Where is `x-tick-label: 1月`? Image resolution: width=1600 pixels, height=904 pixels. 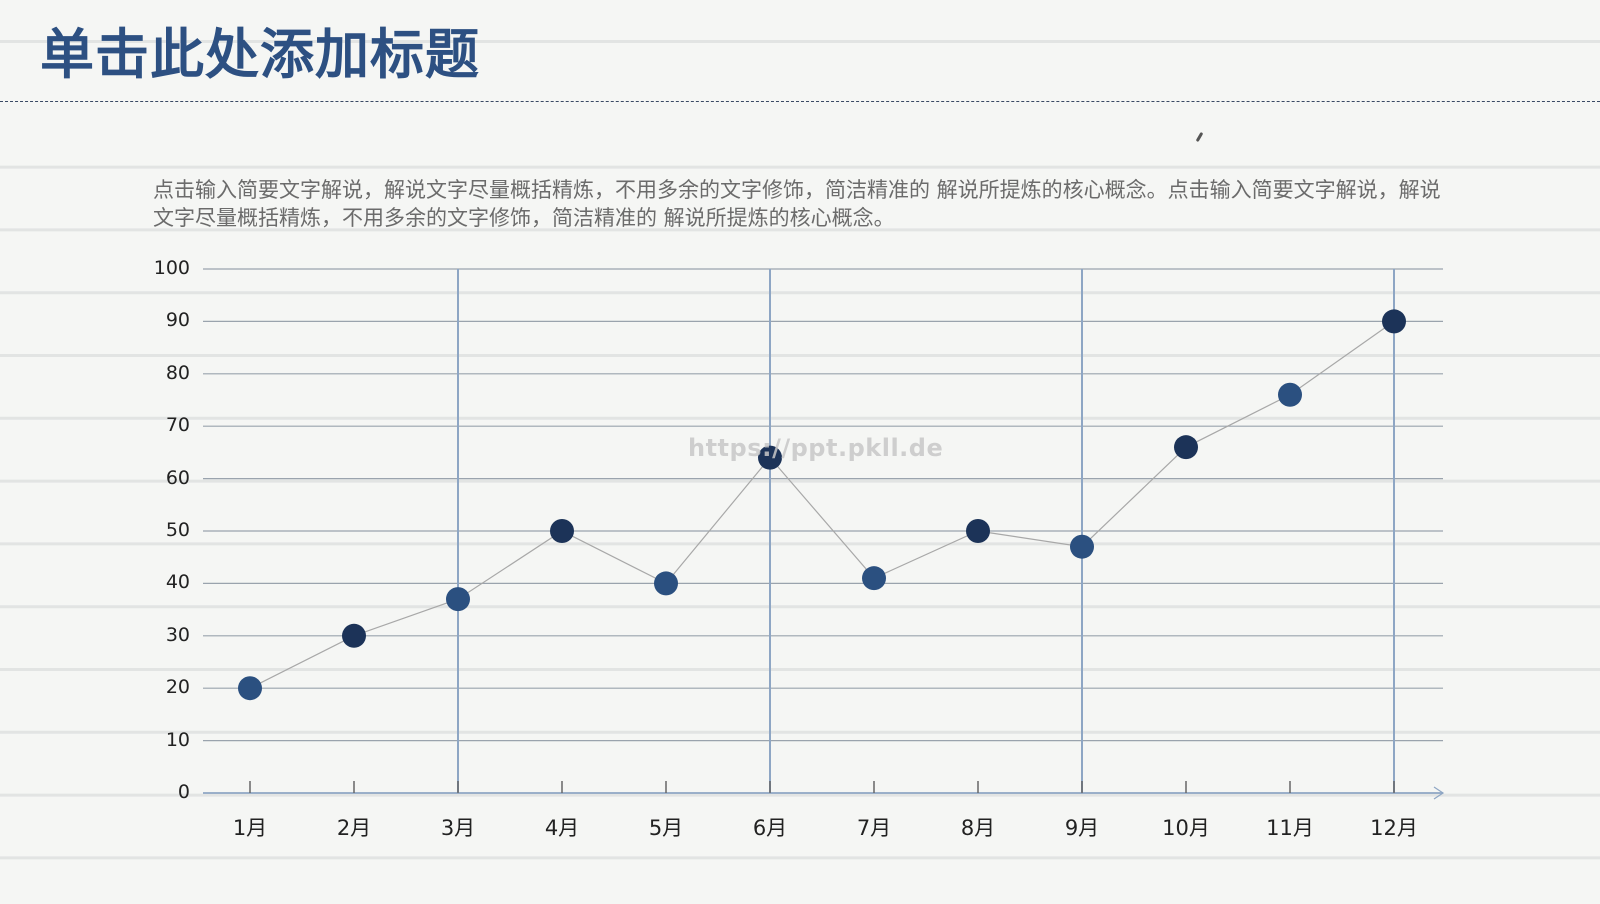
x-tick-label: 1月 is located at coordinates (250, 828).